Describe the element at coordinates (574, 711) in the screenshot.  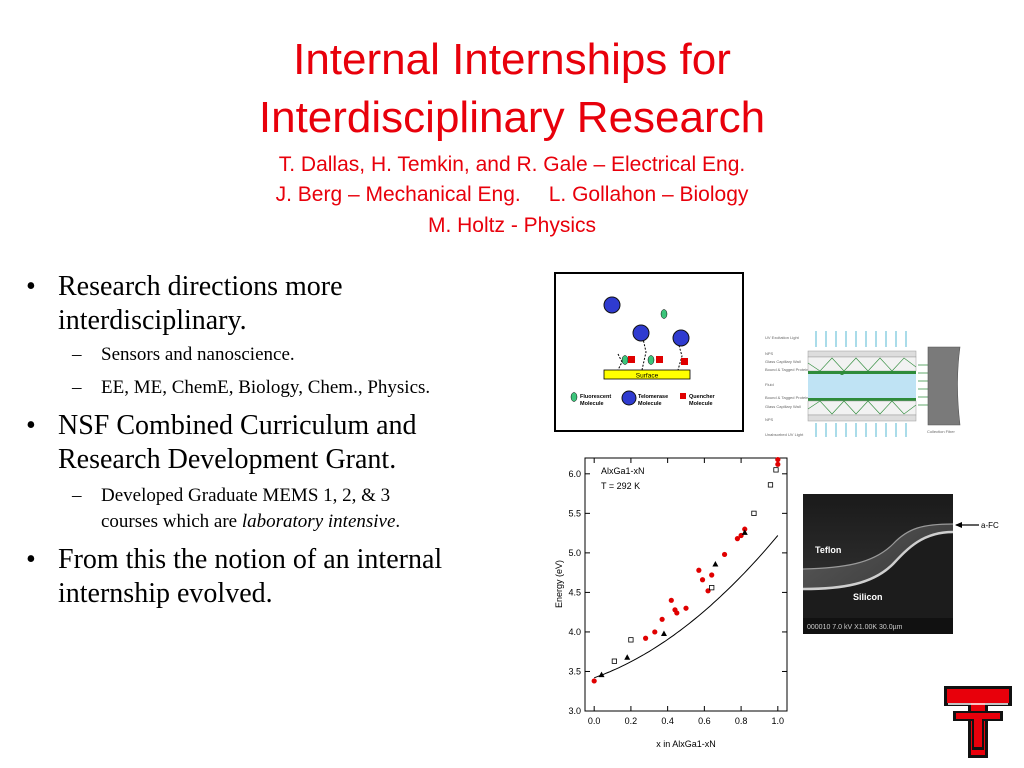
I see `y-tick-label: 3.0` at that location.